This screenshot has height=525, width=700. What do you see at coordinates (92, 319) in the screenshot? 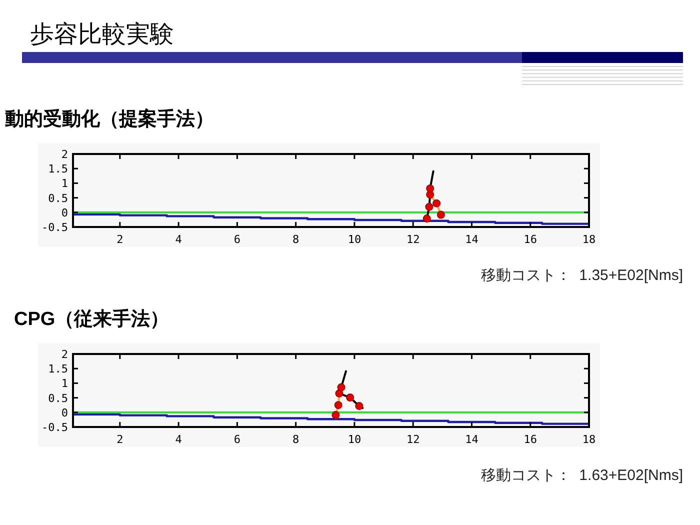
I see `chart-title: CPG（従来手法）` at bounding box center [92, 319].